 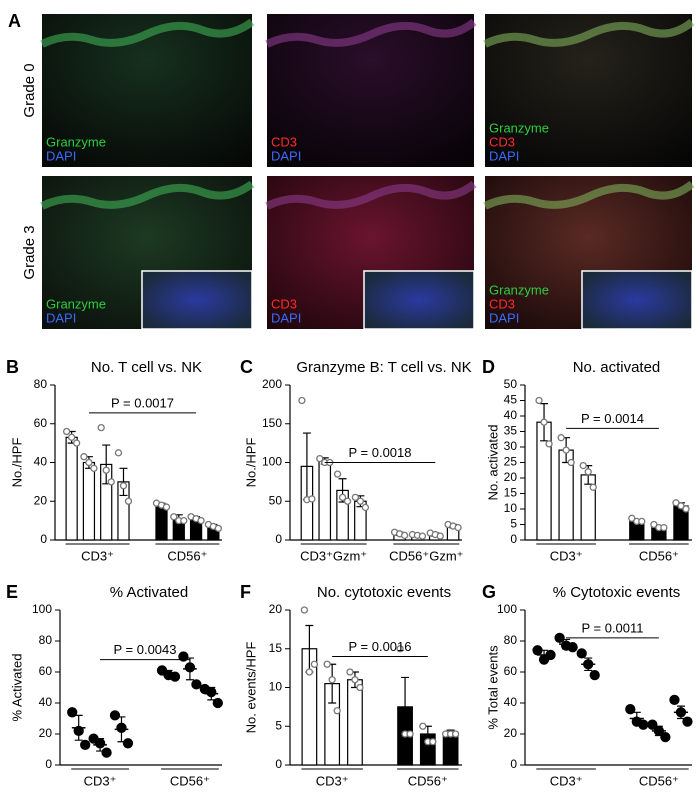 I want to click on chart-title: Granzyme B: T cell vs. NK, so click(x=383, y=367).